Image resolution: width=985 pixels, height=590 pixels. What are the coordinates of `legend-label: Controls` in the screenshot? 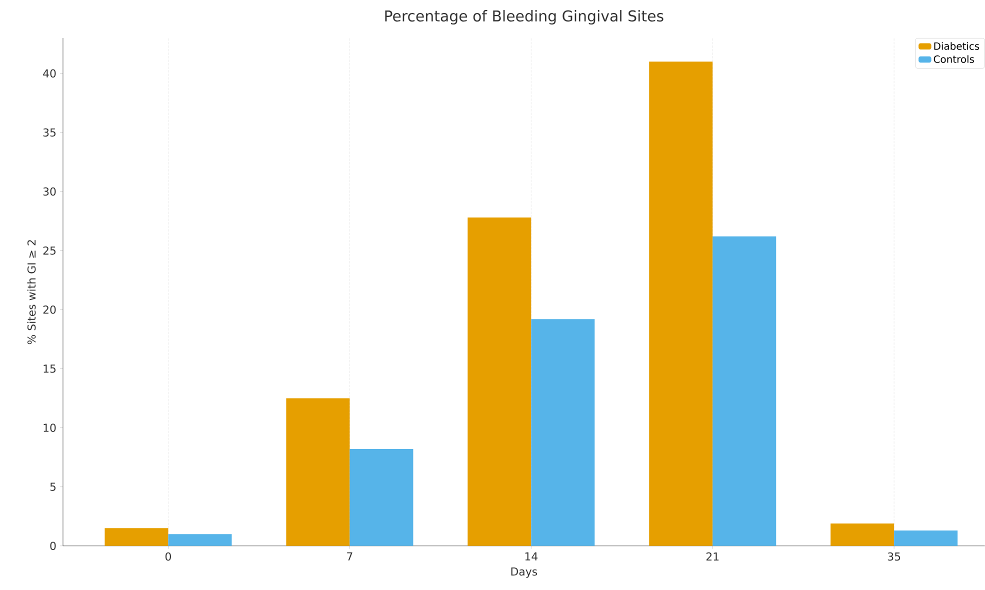 It's located at (954, 59).